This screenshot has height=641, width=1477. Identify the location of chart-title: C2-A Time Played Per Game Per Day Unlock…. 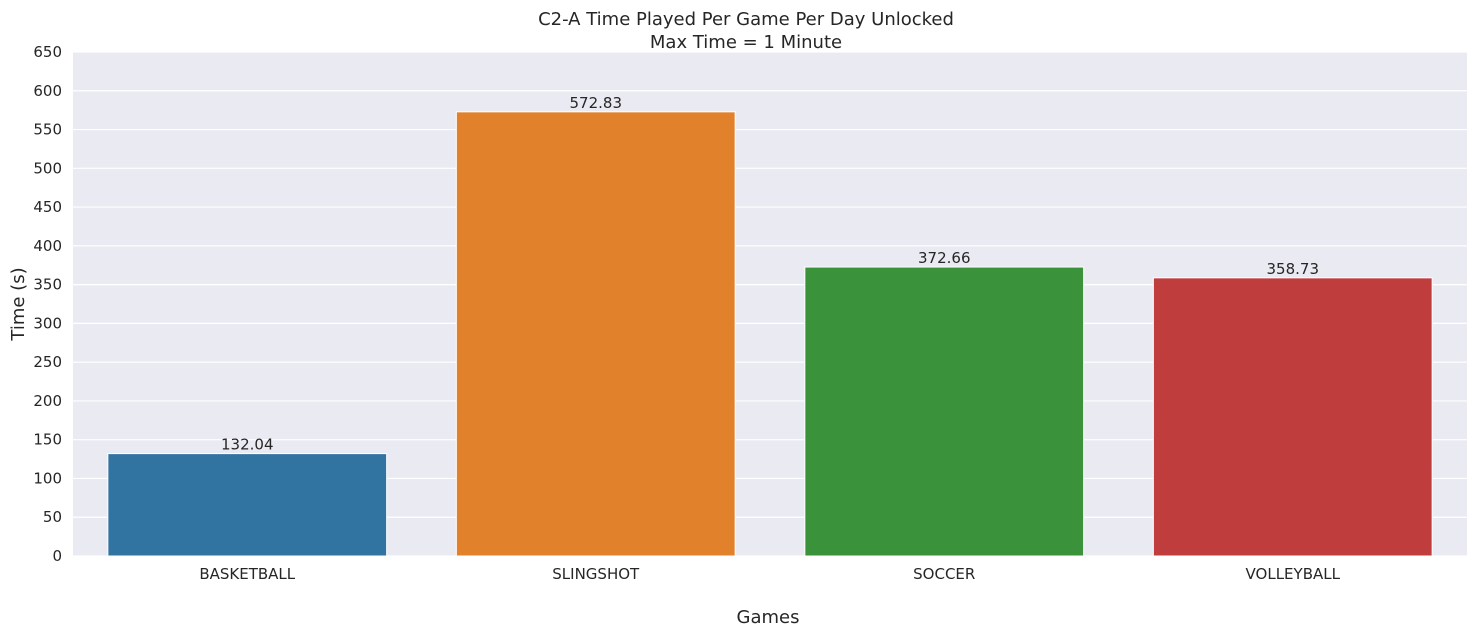
(746, 19).